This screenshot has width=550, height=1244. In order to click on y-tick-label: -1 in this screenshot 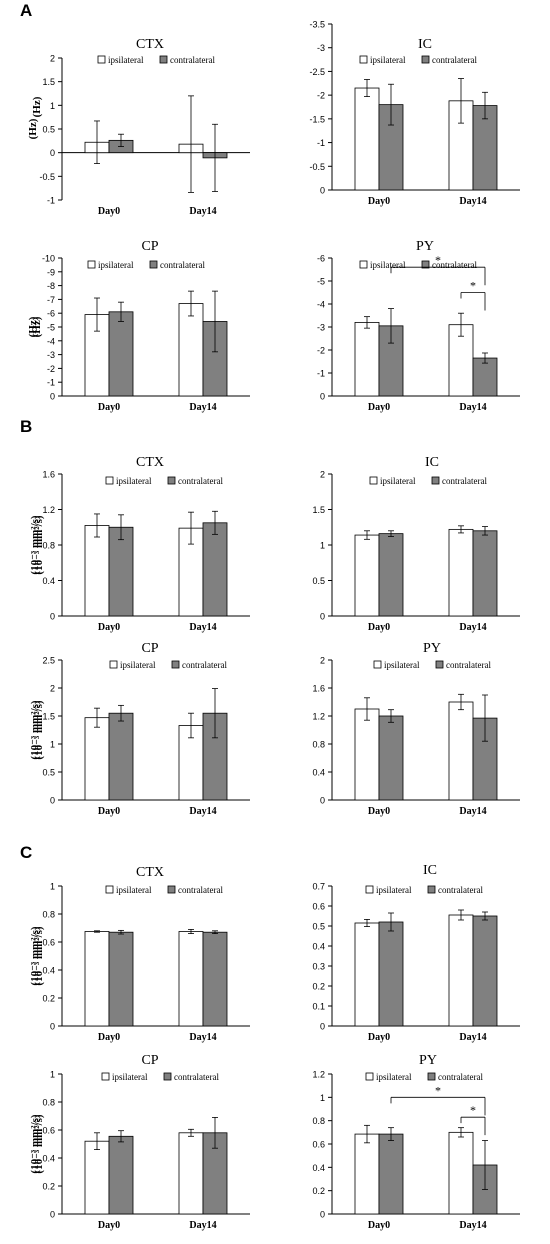, I will do `click(51, 201)`.